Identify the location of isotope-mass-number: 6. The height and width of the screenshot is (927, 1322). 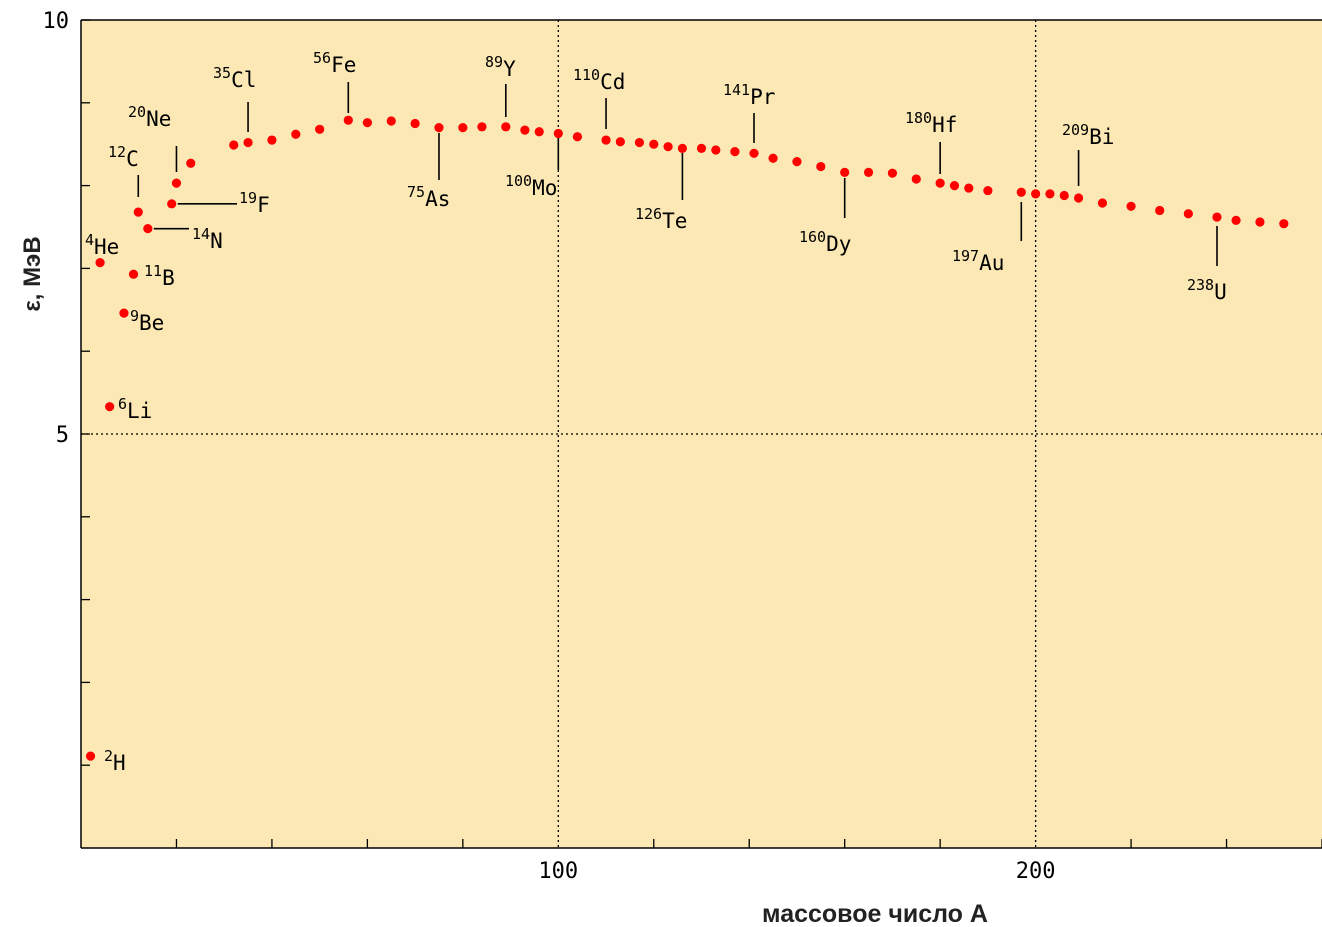
(122, 404).